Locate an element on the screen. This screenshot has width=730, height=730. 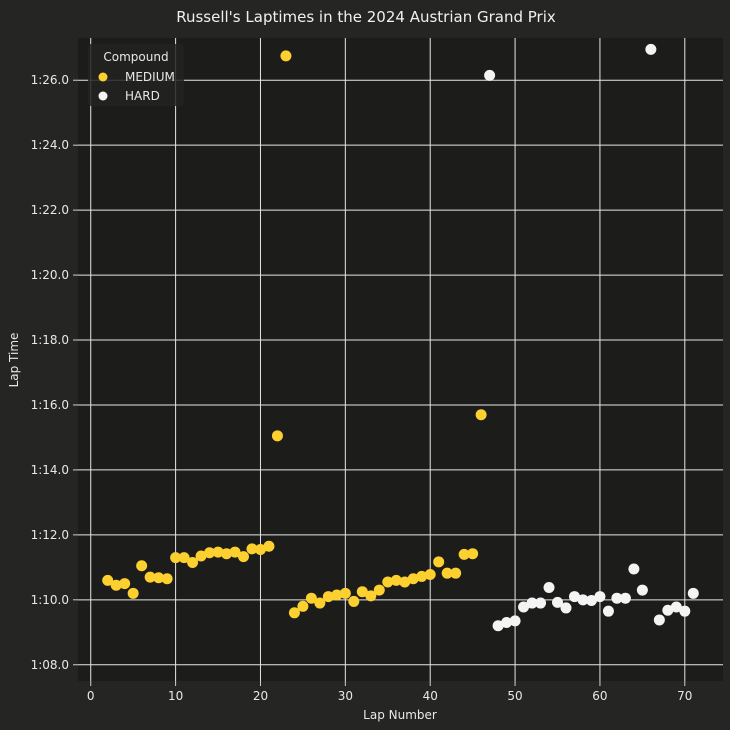
y-tick-label: 1:24.0 is located at coordinates (50, 145).